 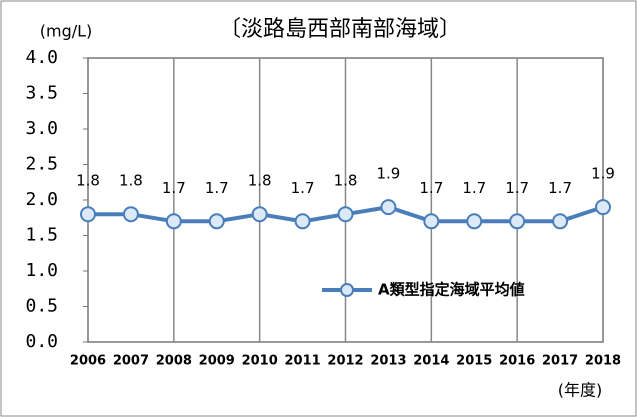 What do you see at coordinates (347, 290) in the screenshot?
I see `legend-marker` at bounding box center [347, 290].